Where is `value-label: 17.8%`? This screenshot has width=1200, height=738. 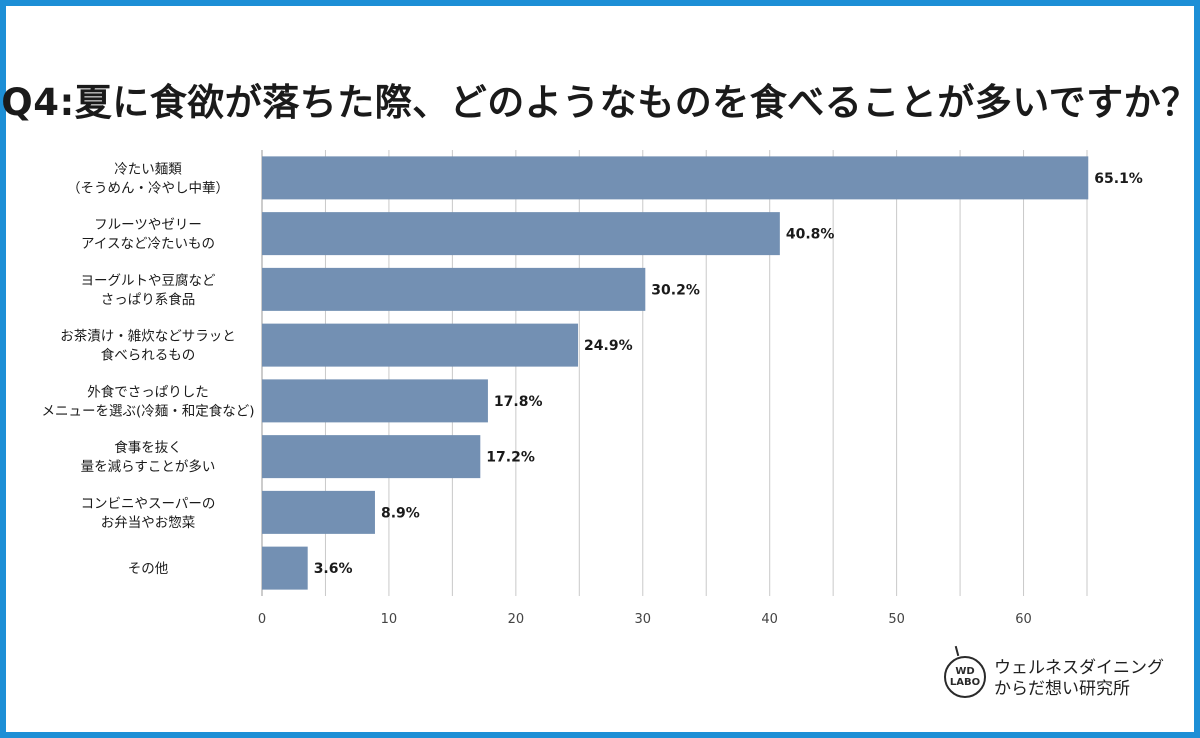 value-label: 17.8% is located at coordinates (518, 402).